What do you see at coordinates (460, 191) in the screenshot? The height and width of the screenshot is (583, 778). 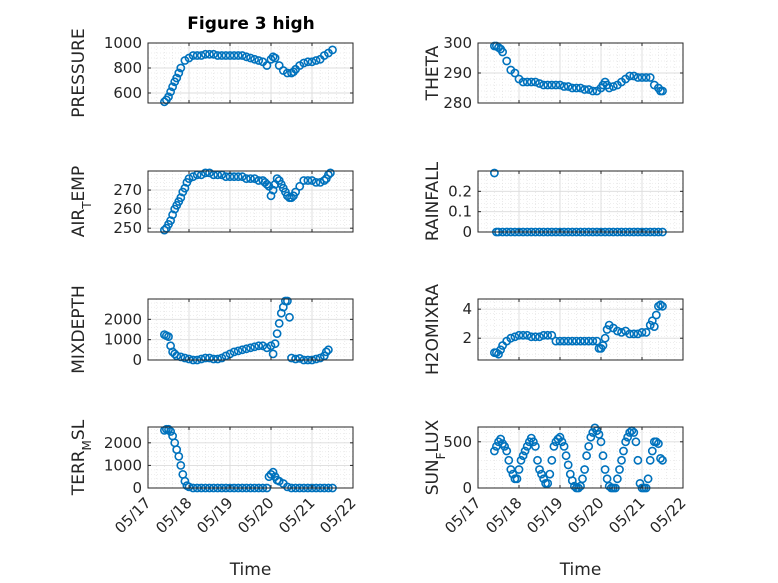 I see `y-tick-label: 0.2` at bounding box center [460, 191].